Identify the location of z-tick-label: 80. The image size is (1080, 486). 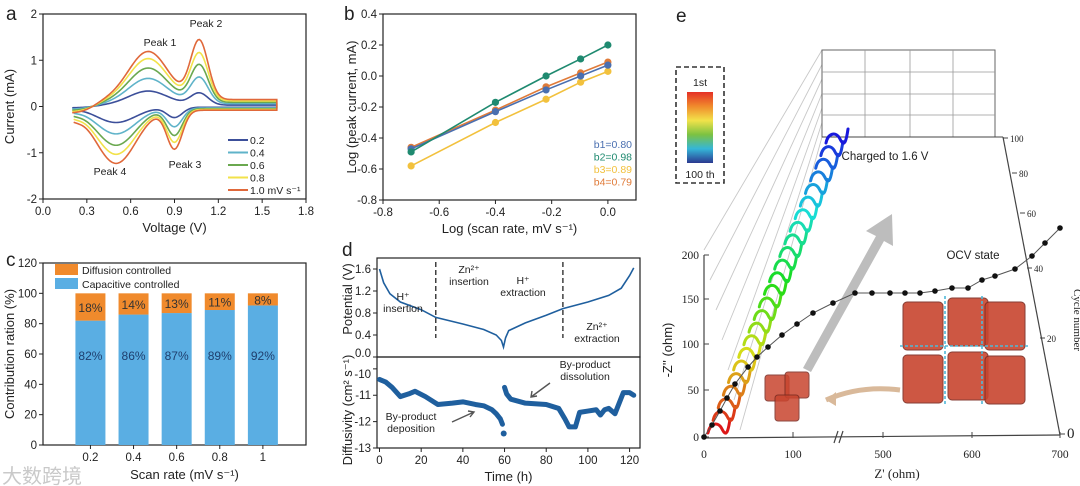
(1024, 174).